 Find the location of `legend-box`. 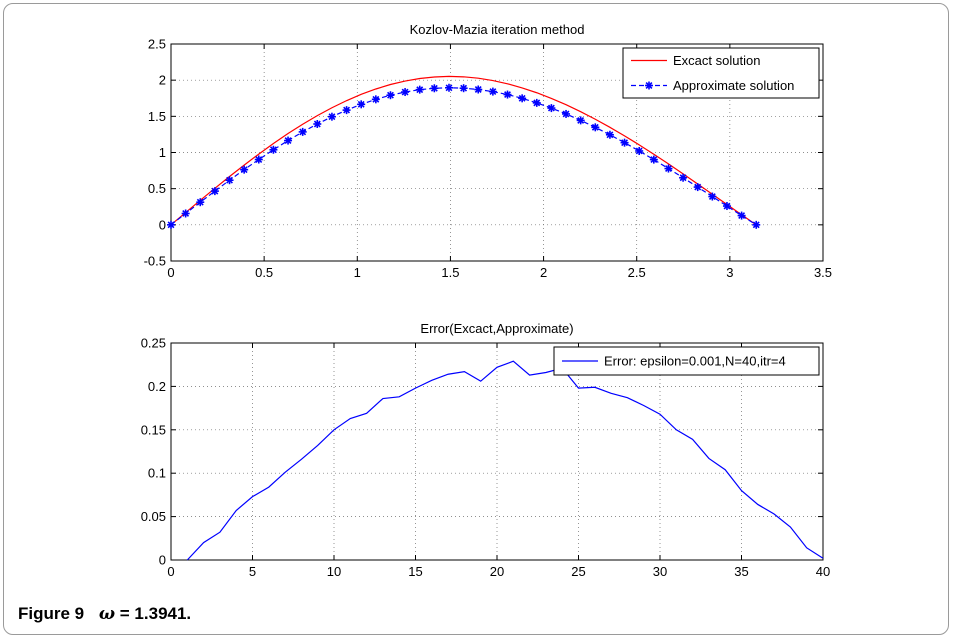

legend-box is located at coordinates (686, 361).